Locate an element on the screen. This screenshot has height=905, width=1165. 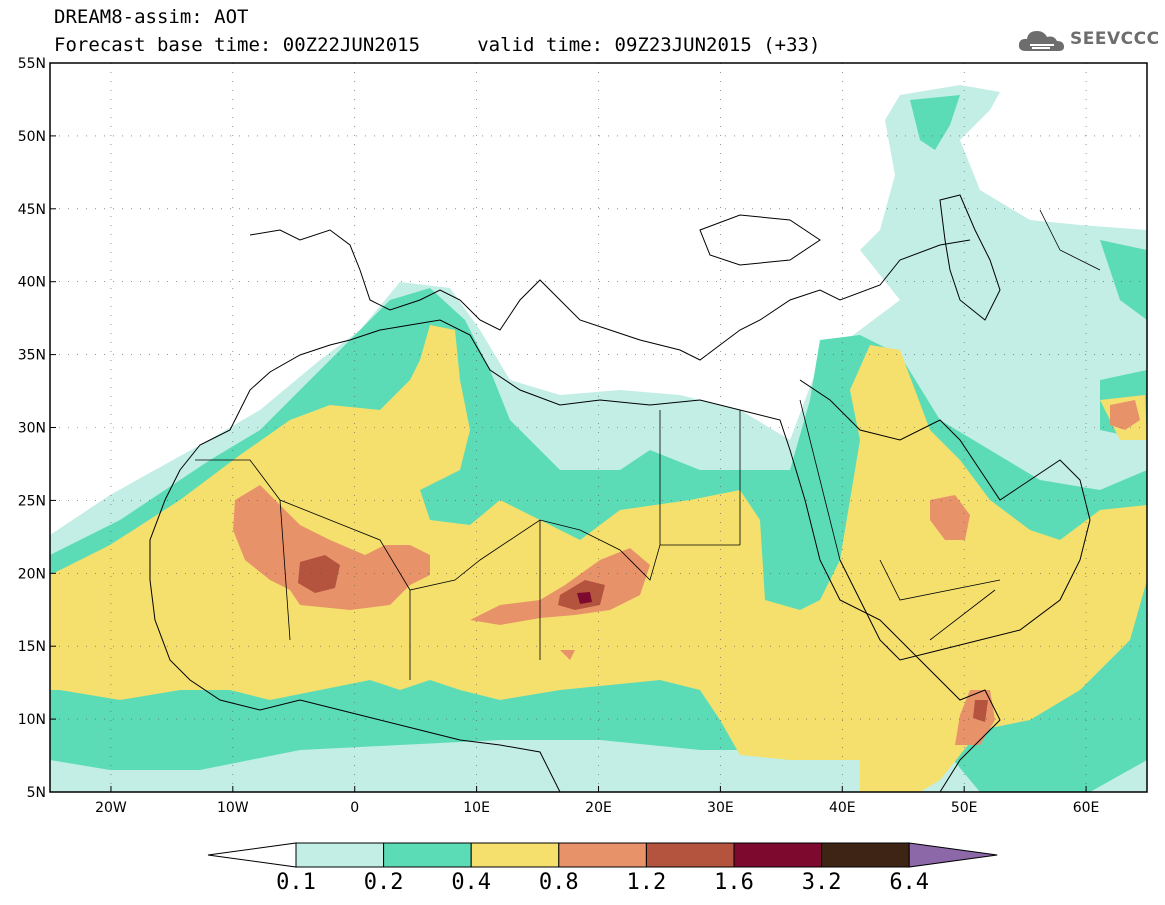
lon-tick-label: 30E is located at coordinates (720, 808).